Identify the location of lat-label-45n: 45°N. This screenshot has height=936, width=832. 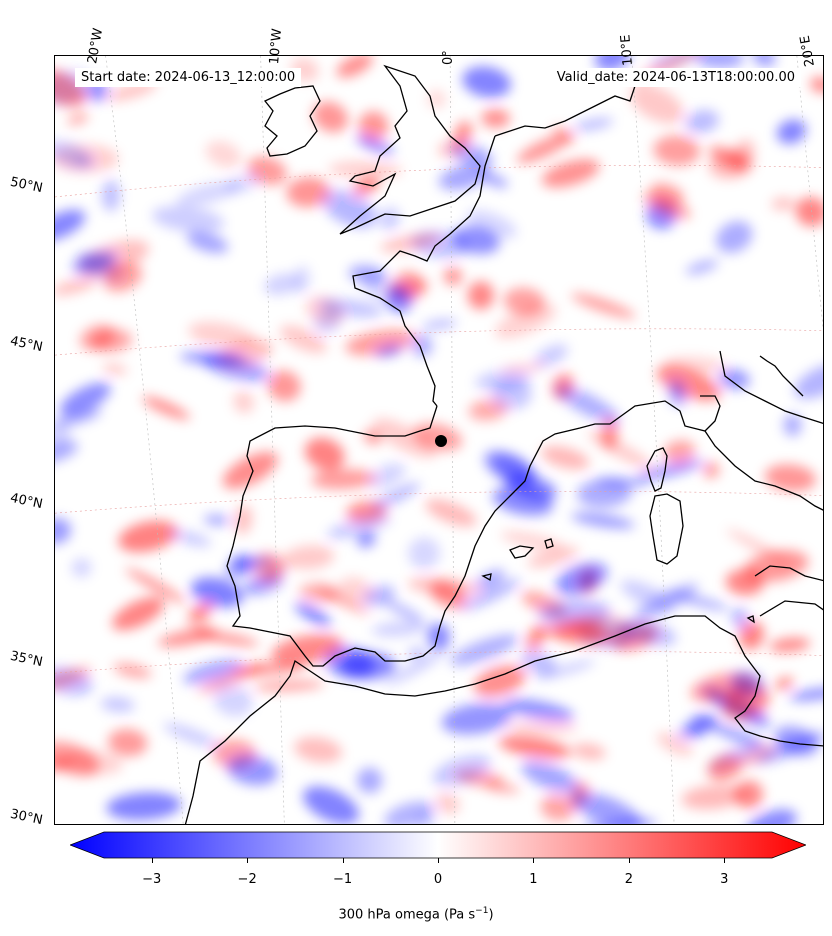
(26, 344).